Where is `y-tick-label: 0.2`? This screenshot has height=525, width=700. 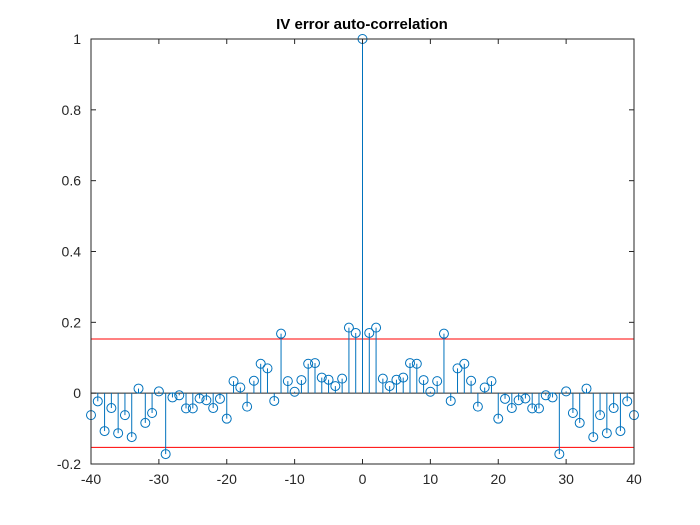 y-tick-label: 0.2 is located at coordinates (72, 322).